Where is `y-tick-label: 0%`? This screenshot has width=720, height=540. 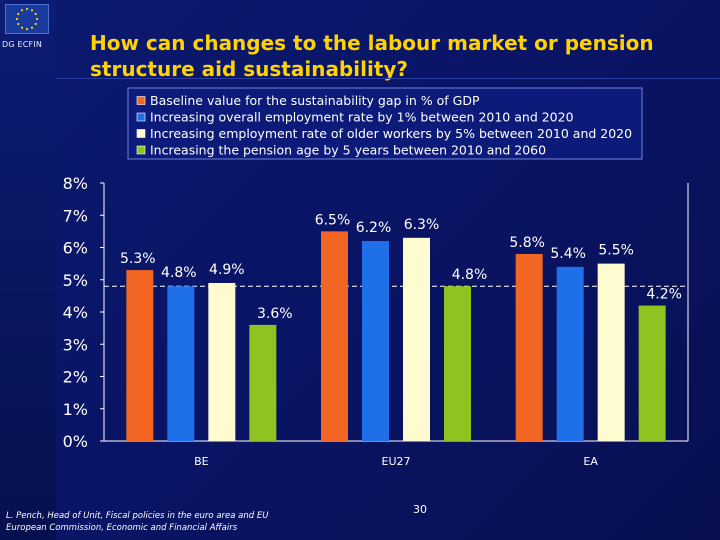
y-tick-label: 0% is located at coordinates (75, 441).